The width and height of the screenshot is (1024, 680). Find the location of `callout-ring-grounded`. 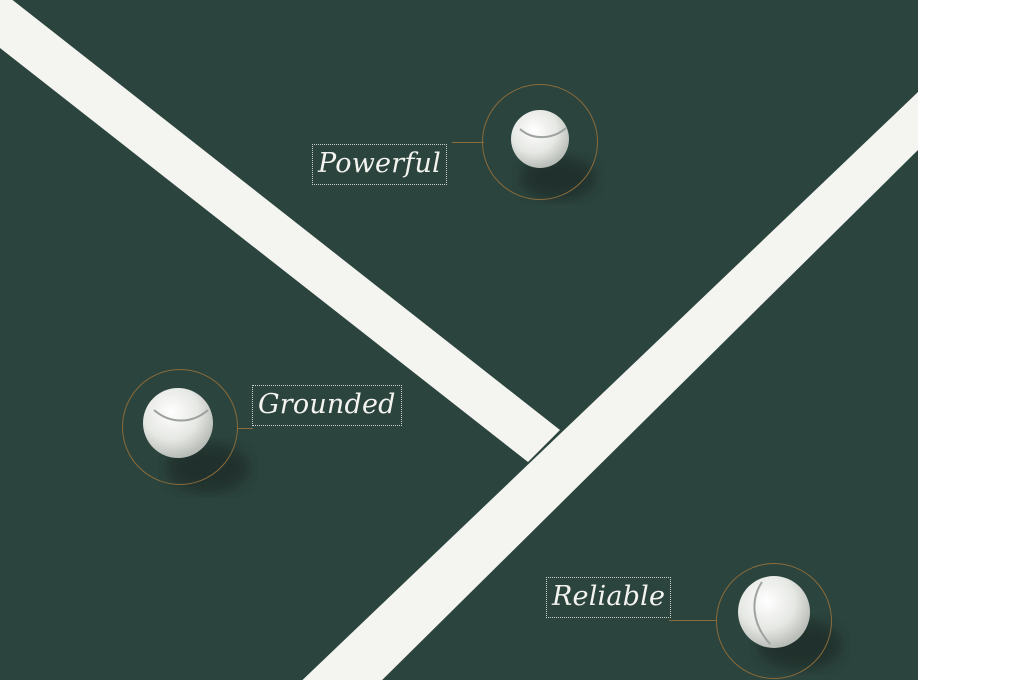

callout-ring-grounded is located at coordinates (180, 427).